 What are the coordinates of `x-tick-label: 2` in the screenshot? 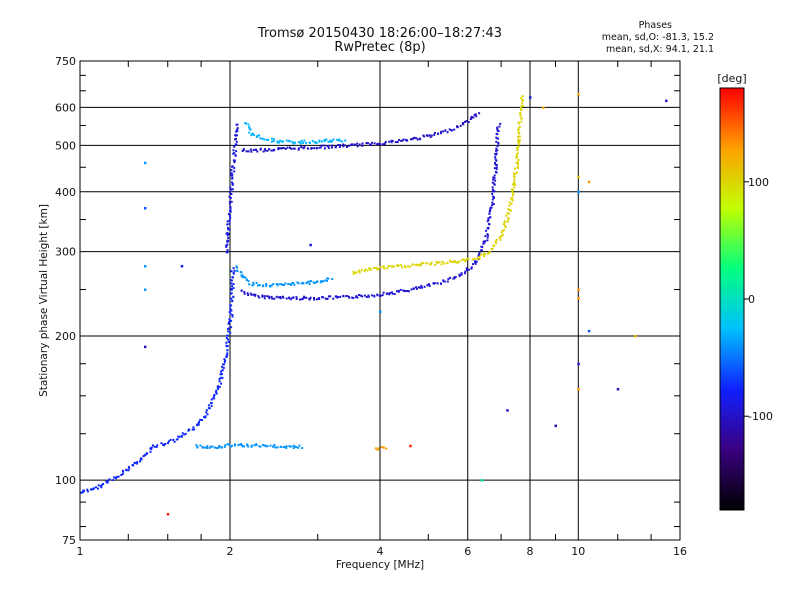 It's located at (230, 551).